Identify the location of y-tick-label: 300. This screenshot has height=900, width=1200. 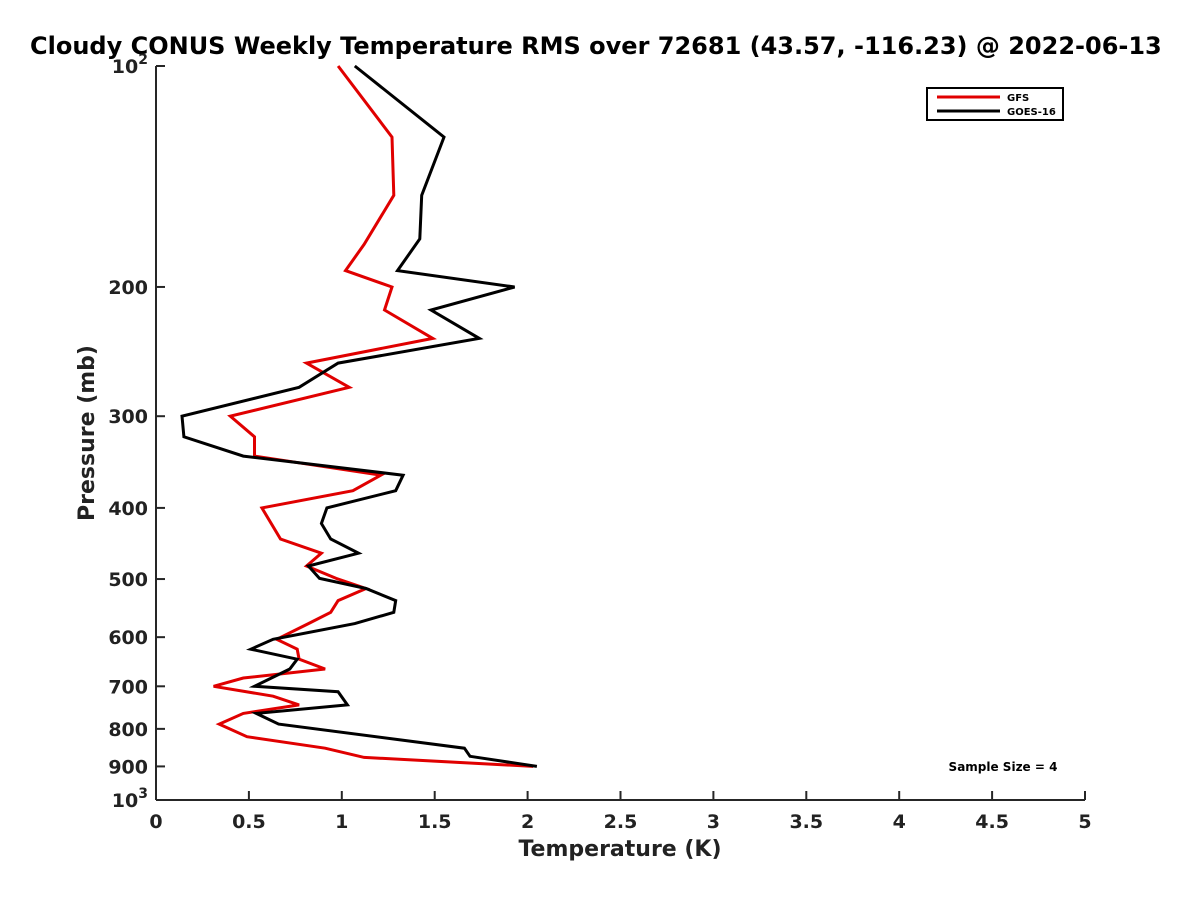
(128, 417).